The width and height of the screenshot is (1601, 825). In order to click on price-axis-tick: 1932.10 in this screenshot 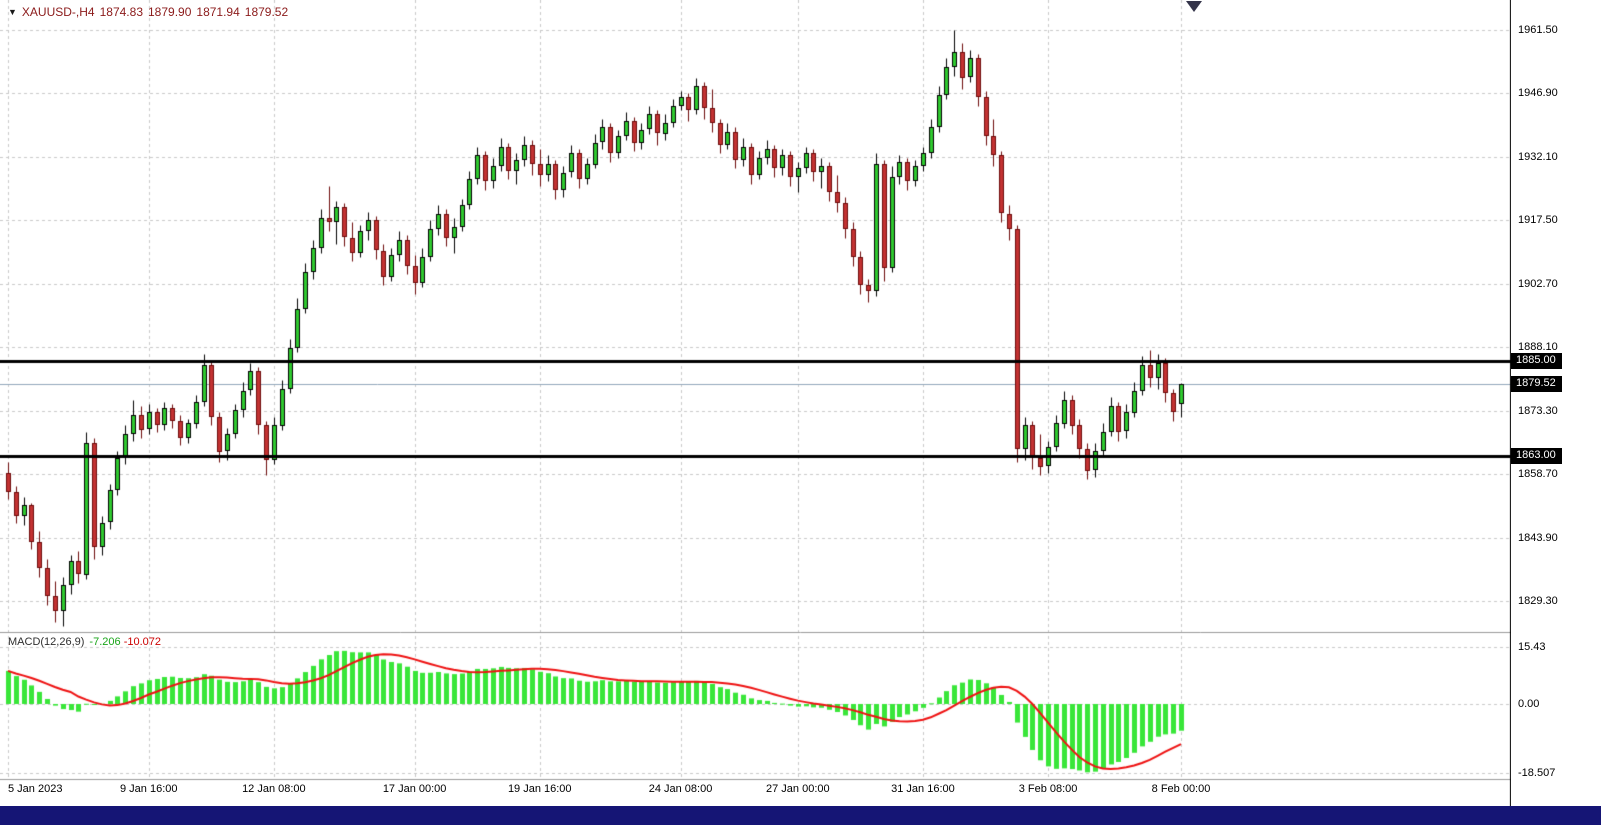, I will do `click(1538, 157)`.